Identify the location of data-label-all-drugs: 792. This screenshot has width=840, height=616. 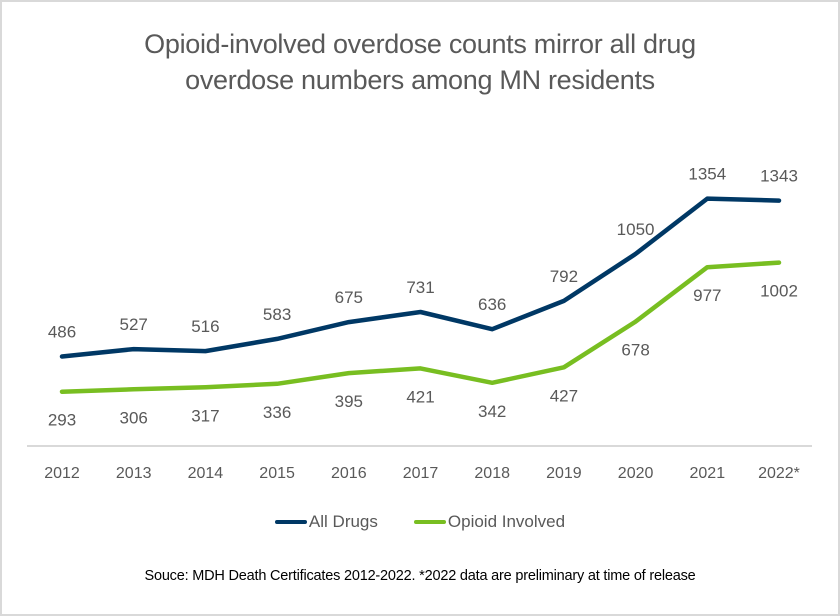
(564, 276).